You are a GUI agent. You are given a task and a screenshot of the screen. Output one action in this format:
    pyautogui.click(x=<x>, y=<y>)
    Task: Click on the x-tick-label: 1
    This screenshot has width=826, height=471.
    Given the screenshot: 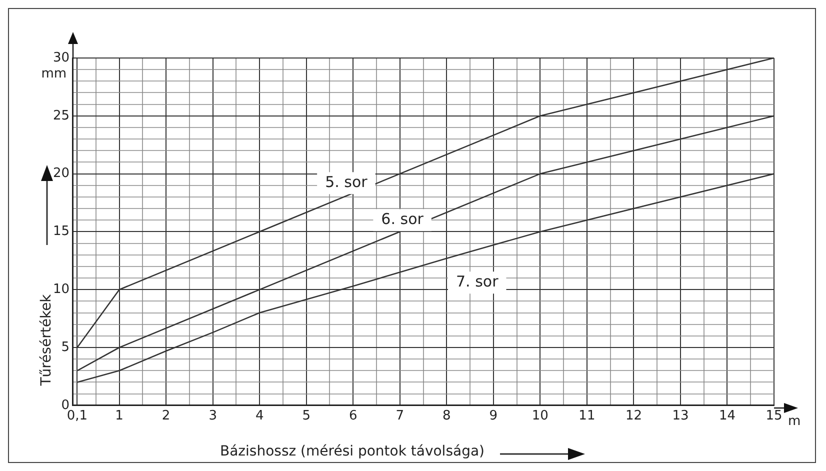 What is the action you would take?
    pyautogui.click(x=119, y=416)
    